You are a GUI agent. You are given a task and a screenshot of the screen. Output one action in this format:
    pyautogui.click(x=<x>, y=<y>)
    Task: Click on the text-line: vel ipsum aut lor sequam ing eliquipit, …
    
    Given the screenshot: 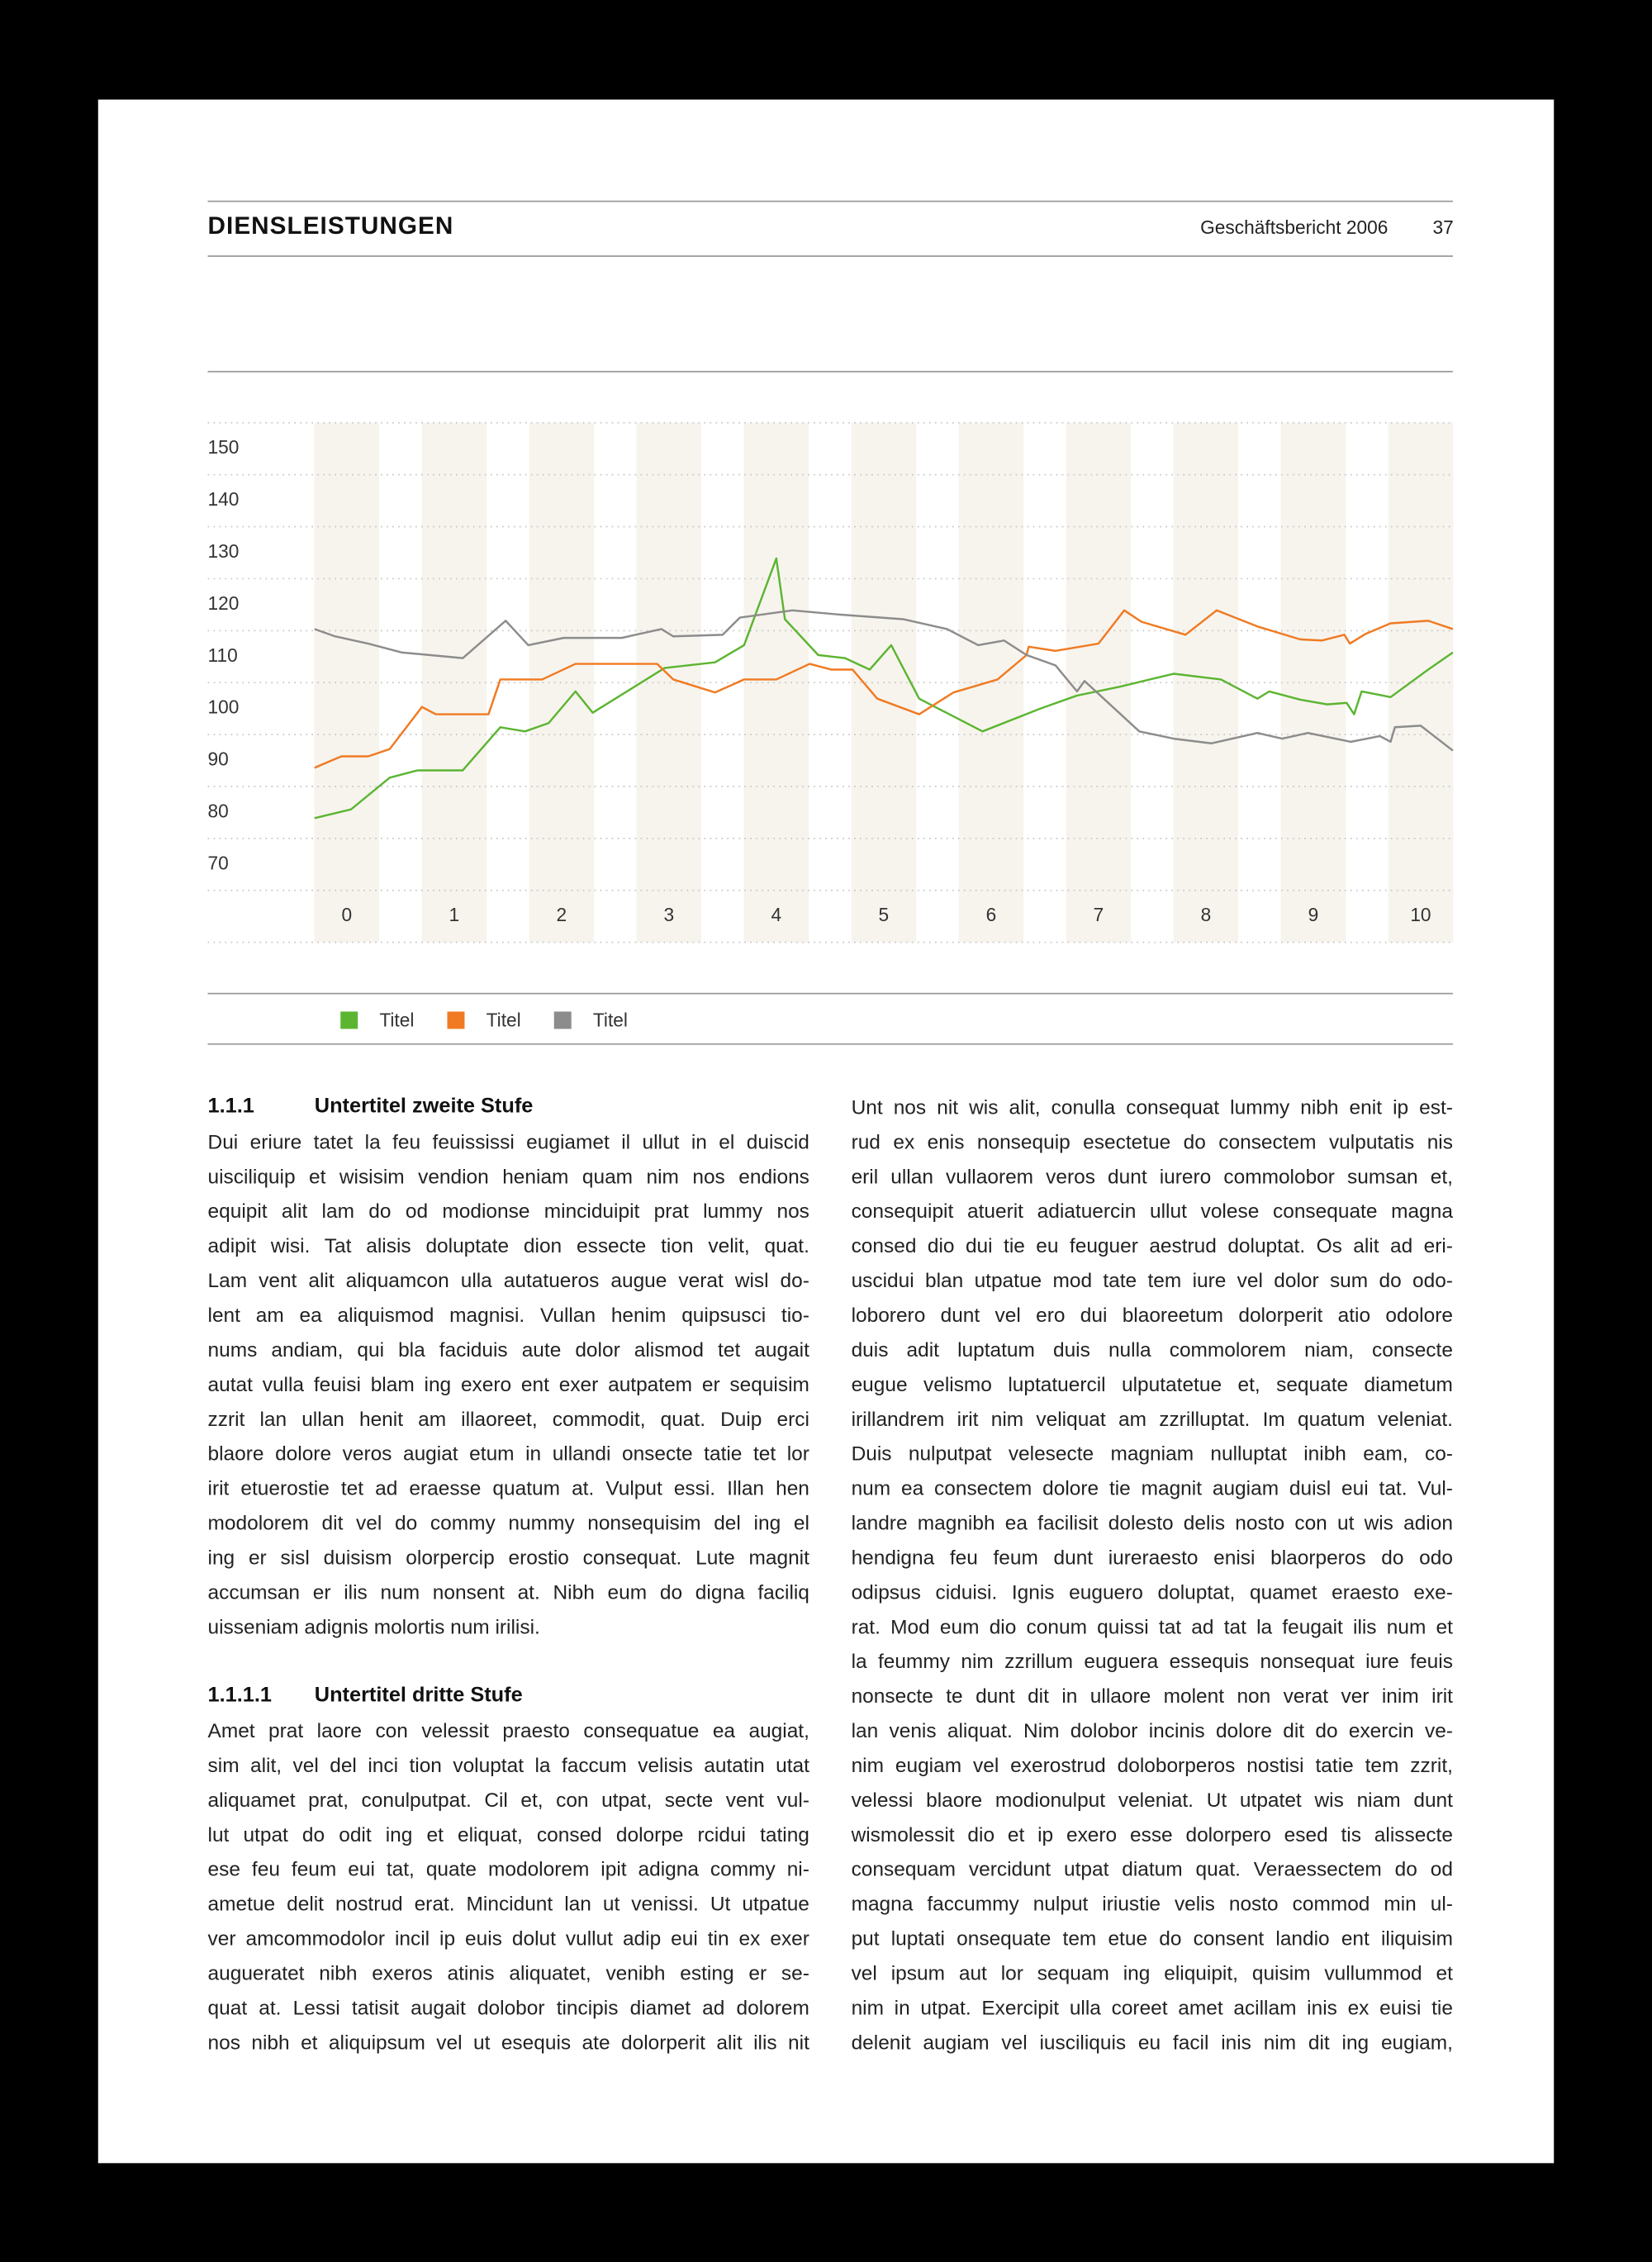 What is the action you would take?
    pyautogui.click(x=1152, y=1972)
    